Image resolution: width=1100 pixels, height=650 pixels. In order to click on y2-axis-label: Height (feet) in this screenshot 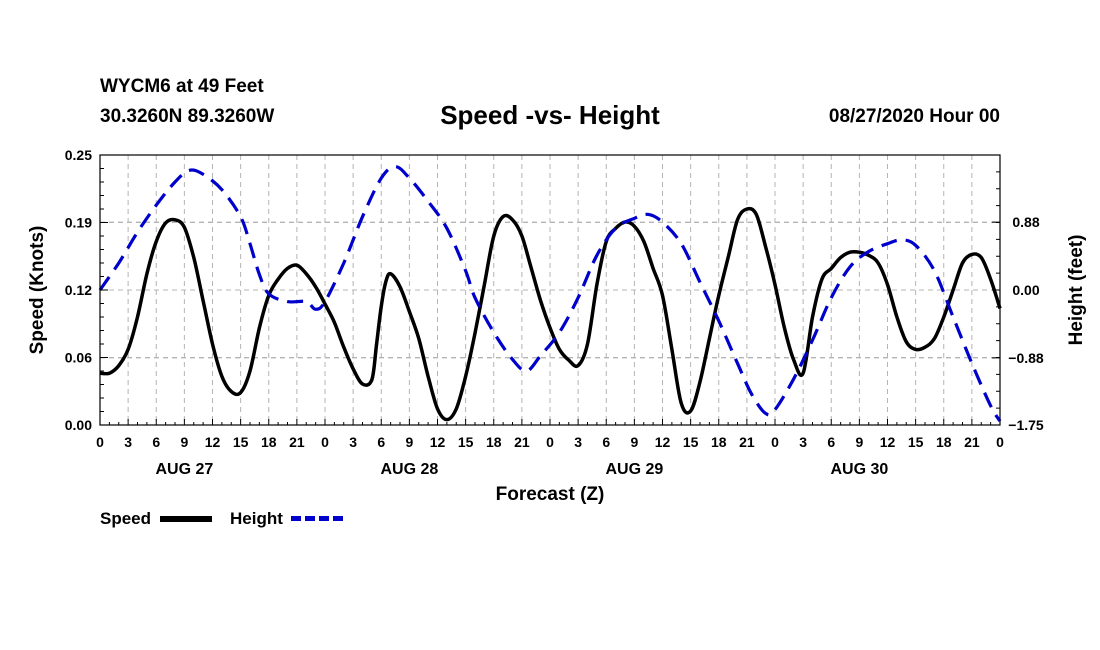, I will do `click(1076, 290)`.